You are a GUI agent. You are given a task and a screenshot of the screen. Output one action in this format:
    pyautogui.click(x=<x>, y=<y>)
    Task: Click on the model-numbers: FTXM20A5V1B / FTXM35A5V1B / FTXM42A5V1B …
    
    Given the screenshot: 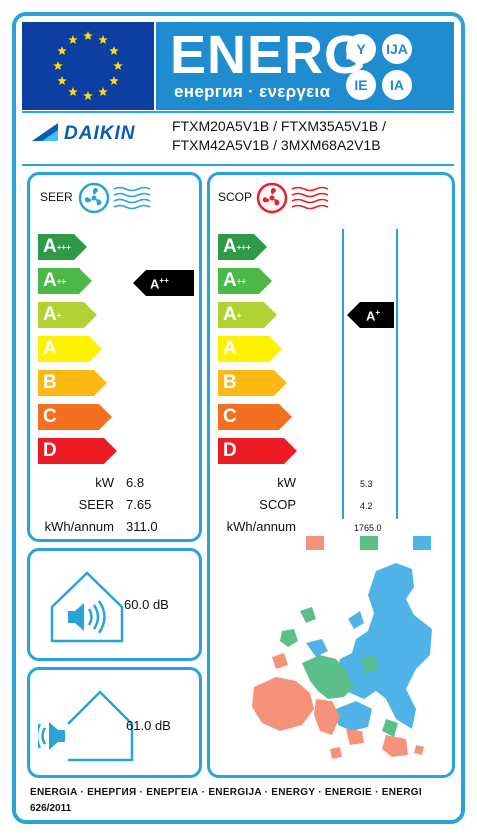 What is the action you would take?
    pyautogui.click(x=312, y=136)
    